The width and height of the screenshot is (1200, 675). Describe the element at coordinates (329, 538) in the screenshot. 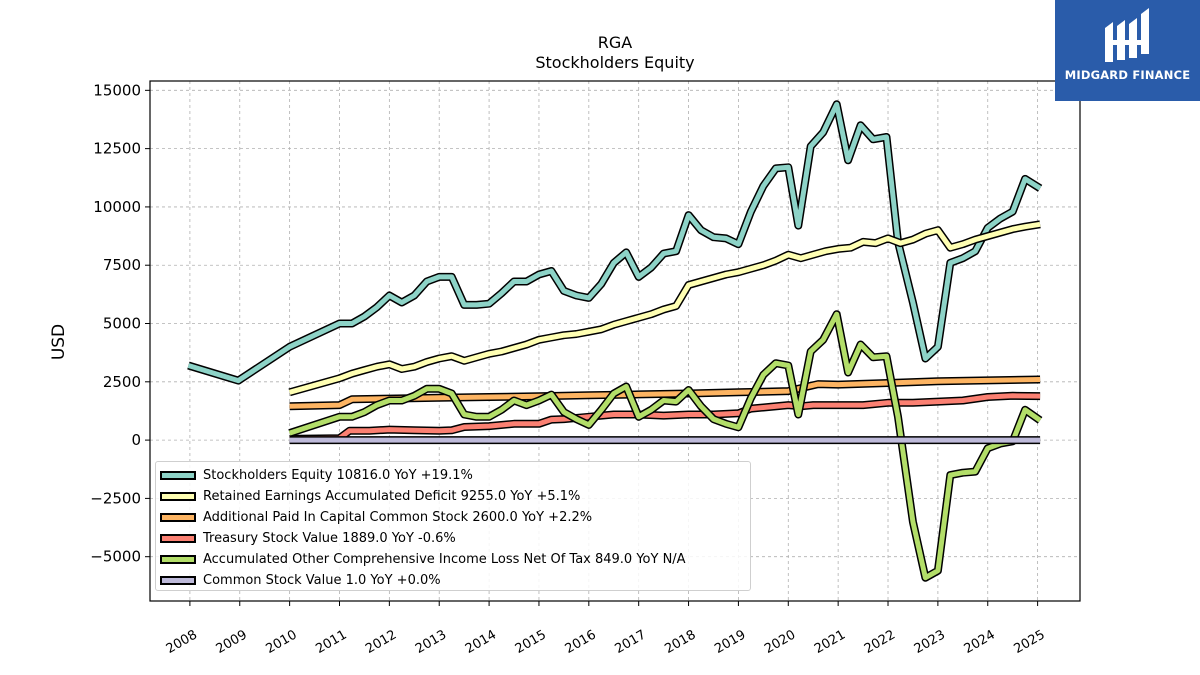

I see `legend-label: Treasury Stock Value 1889.0 YoY -0.6%` at that location.